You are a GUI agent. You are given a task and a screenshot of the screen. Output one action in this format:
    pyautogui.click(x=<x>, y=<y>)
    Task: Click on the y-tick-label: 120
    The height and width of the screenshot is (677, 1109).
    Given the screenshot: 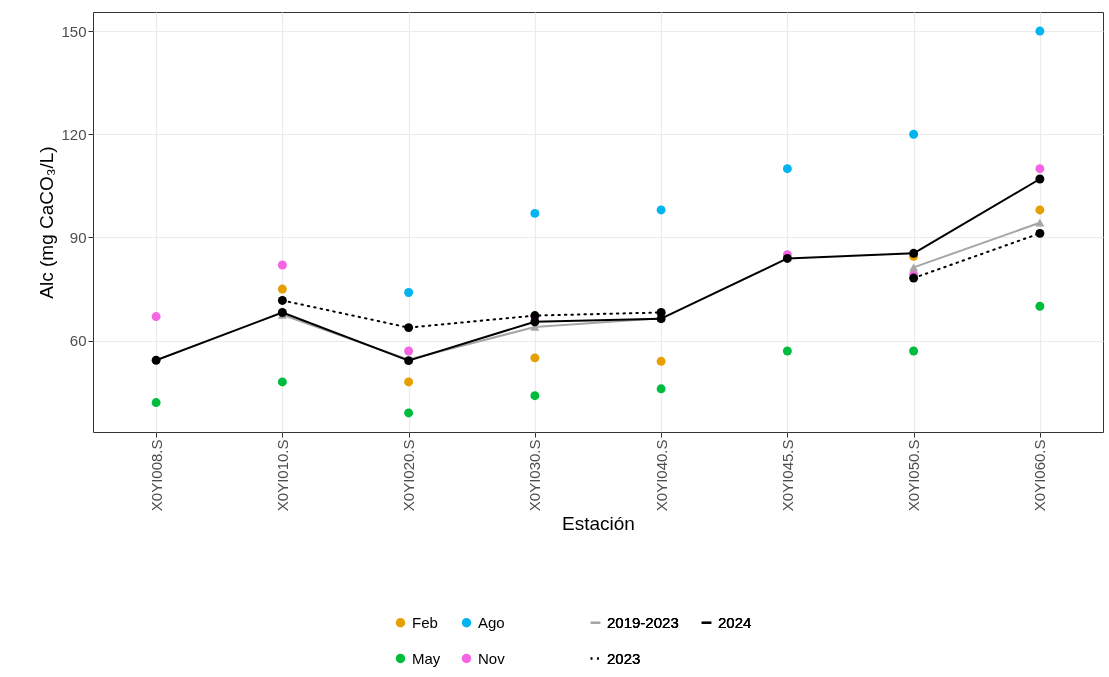 What is the action you would take?
    pyautogui.click(x=74, y=134)
    